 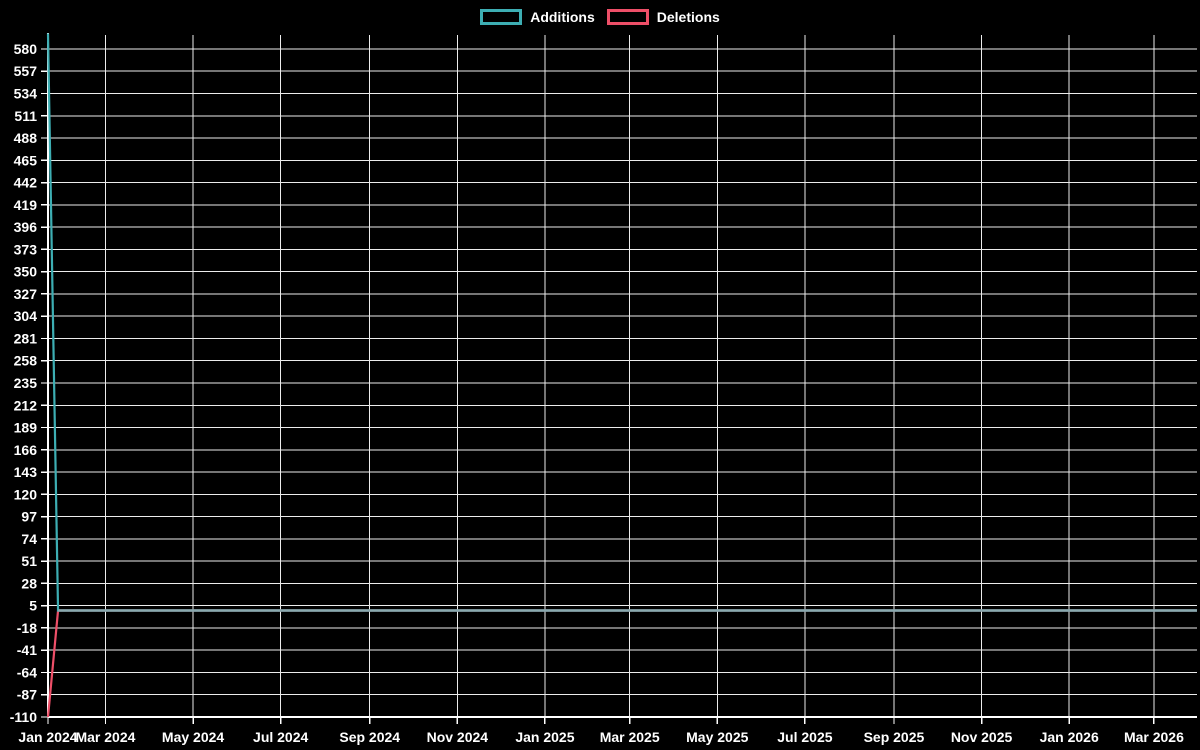 I want to click on y-tick-label: 74, so click(x=29, y=539).